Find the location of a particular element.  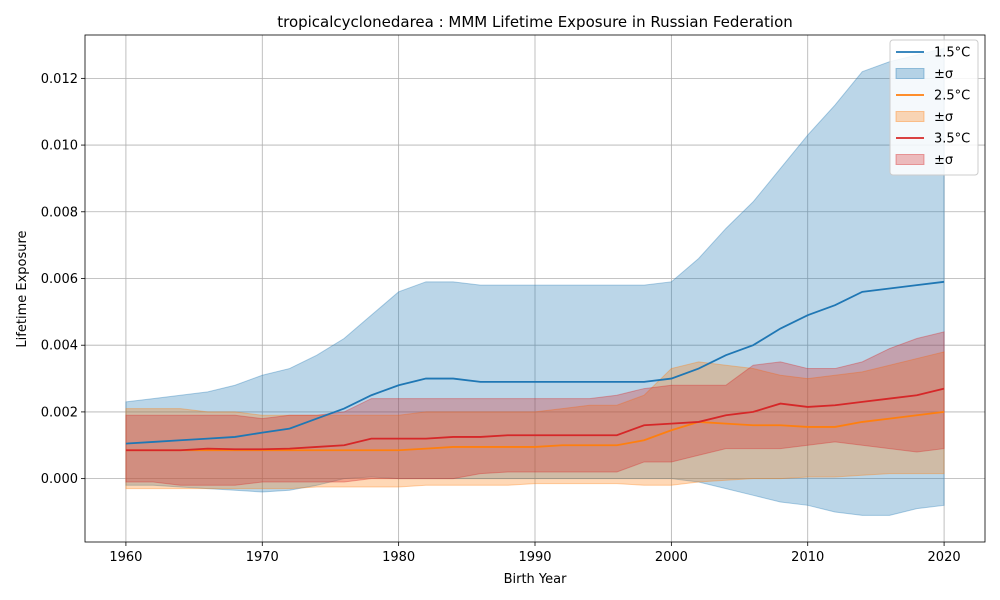

y-tick-label: 0.012 is located at coordinates (59, 79).